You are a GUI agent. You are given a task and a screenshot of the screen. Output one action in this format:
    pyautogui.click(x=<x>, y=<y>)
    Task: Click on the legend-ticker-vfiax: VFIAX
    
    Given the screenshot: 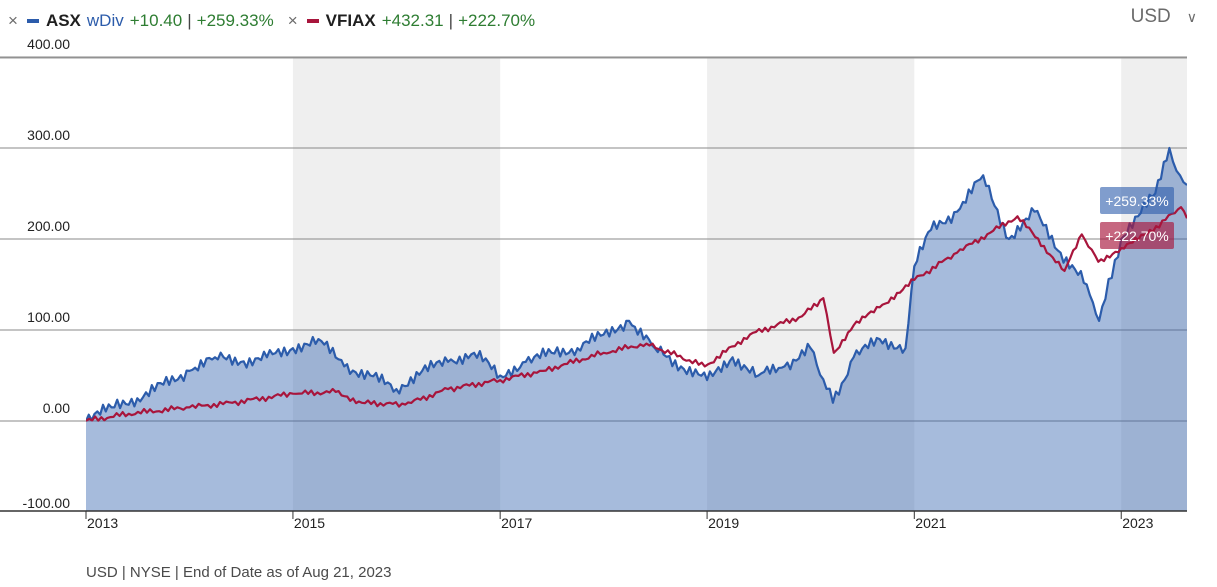 What is the action you would take?
    pyautogui.click(x=350, y=20)
    